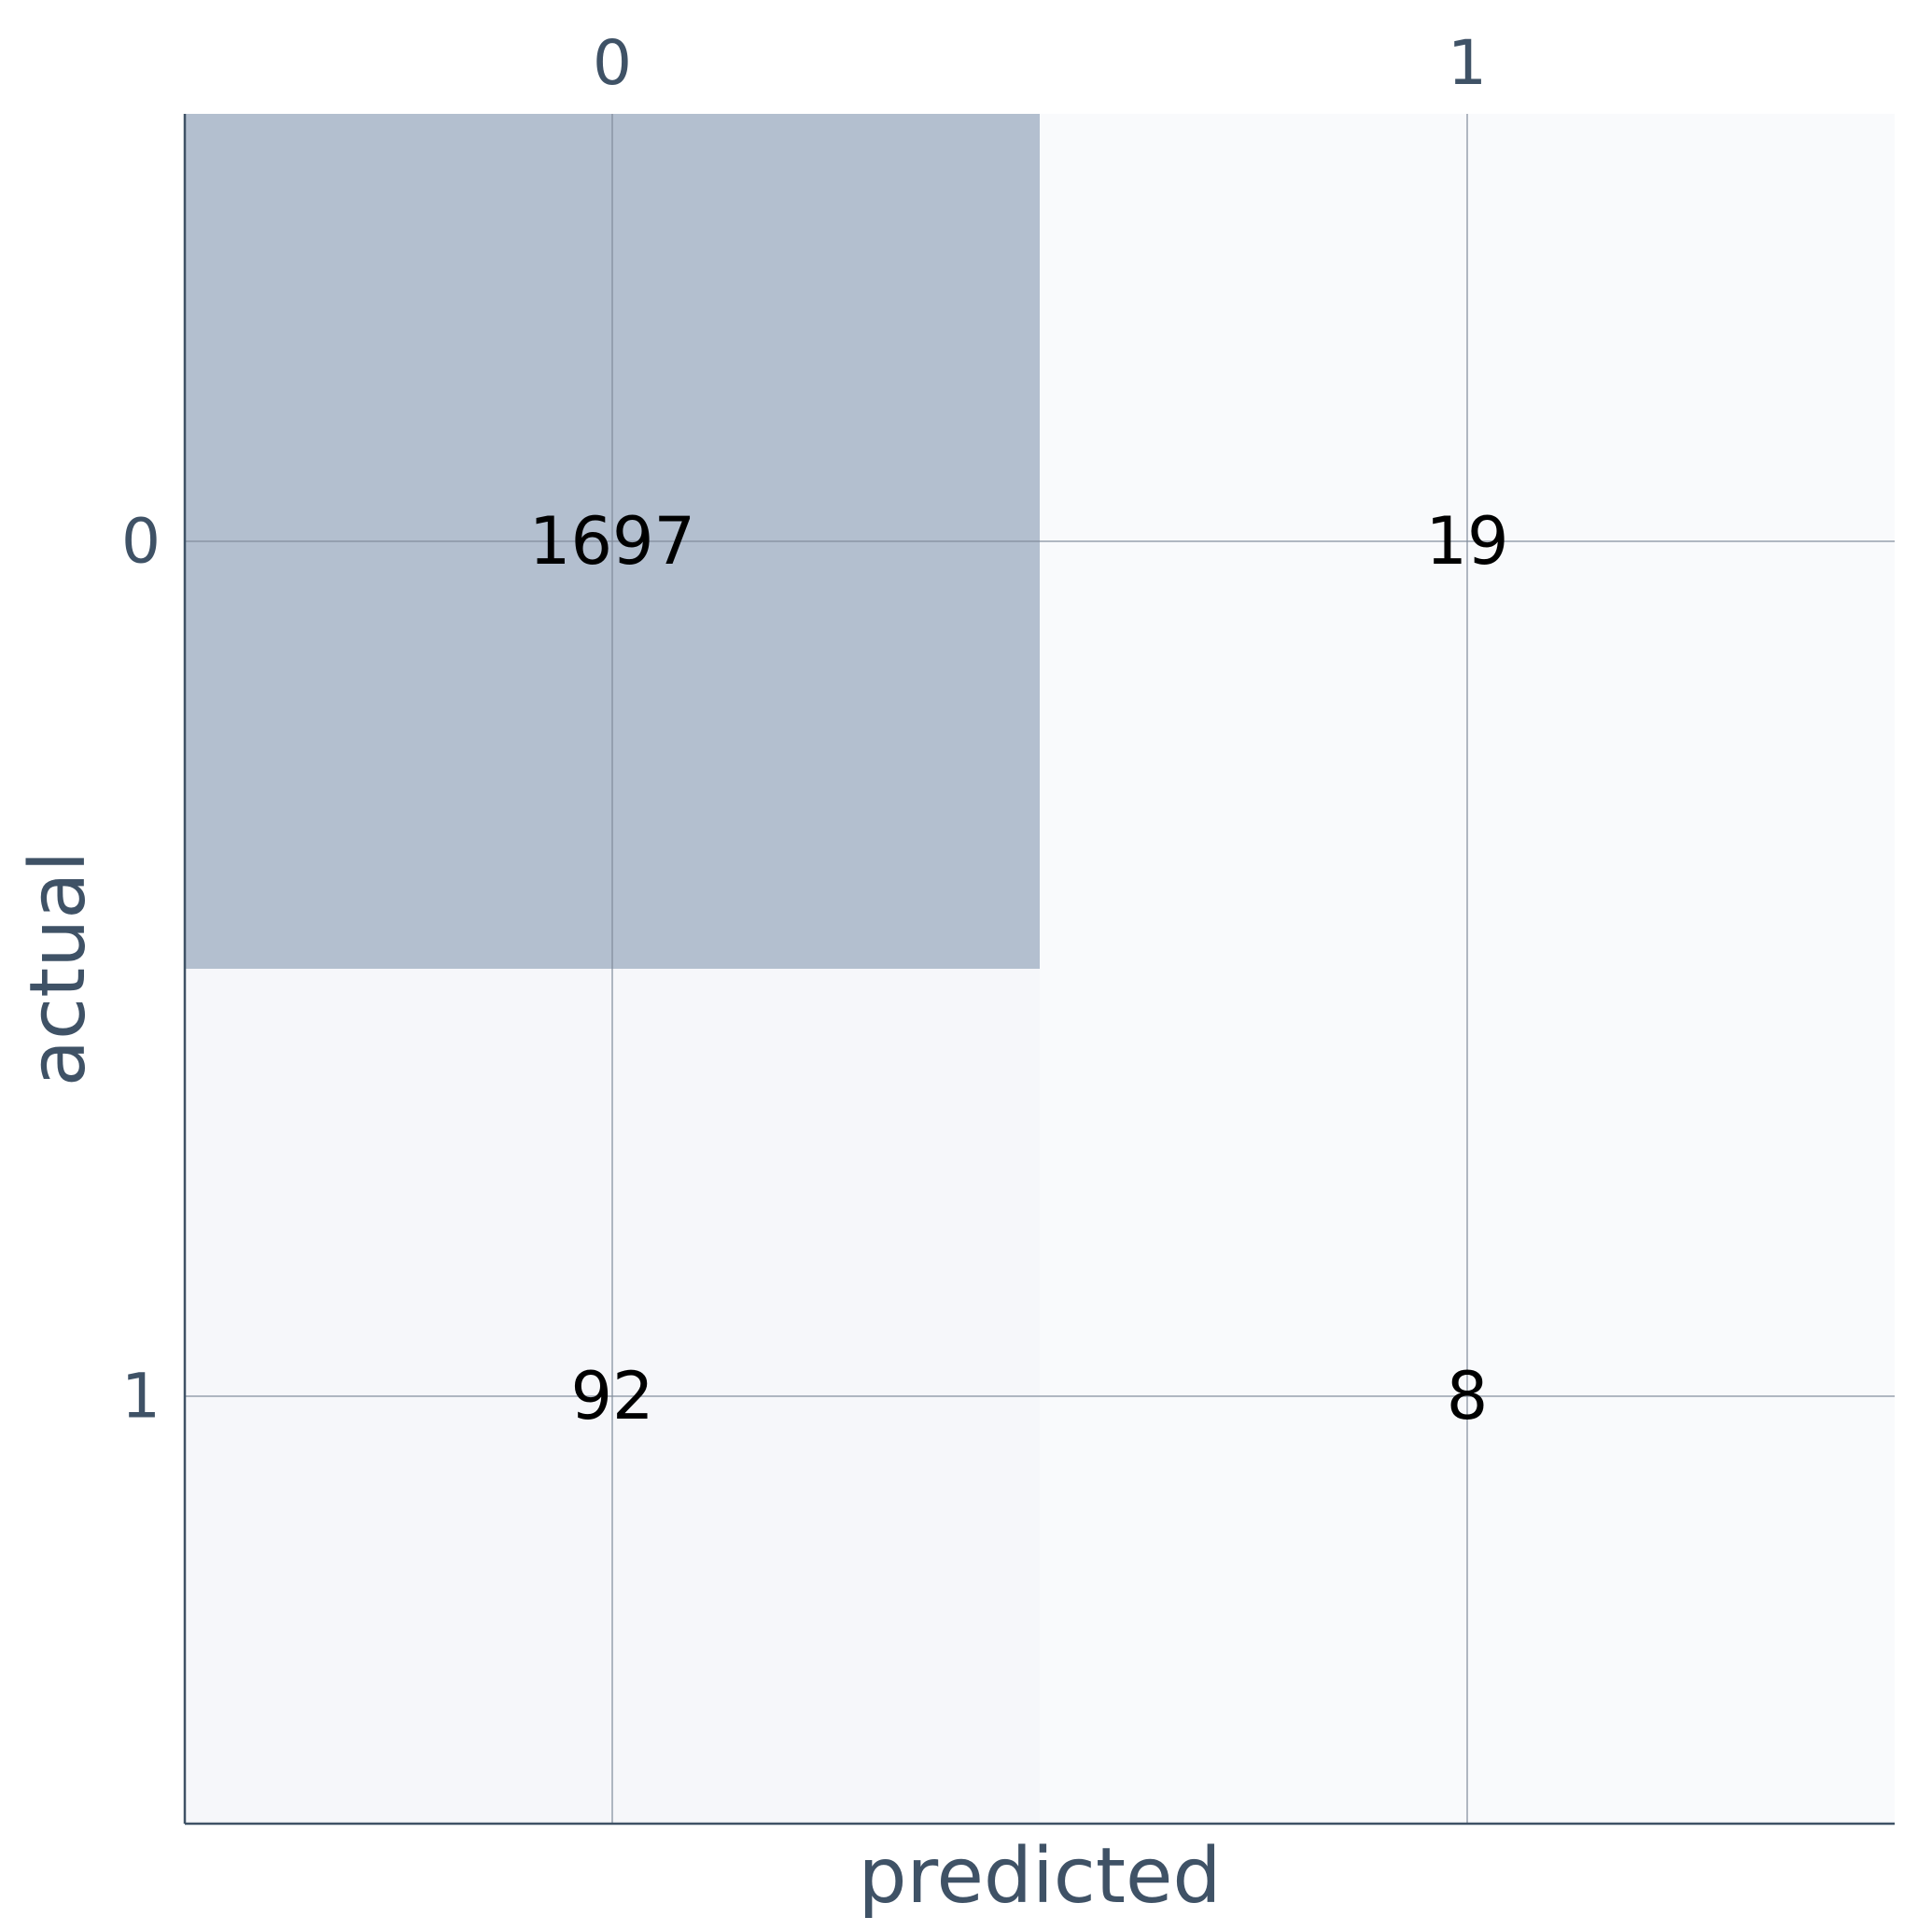 This screenshot has width=1932, height=1931. Describe the element at coordinates (612, 63) in the screenshot. I see `x-tick-label-0: 0` at that location.